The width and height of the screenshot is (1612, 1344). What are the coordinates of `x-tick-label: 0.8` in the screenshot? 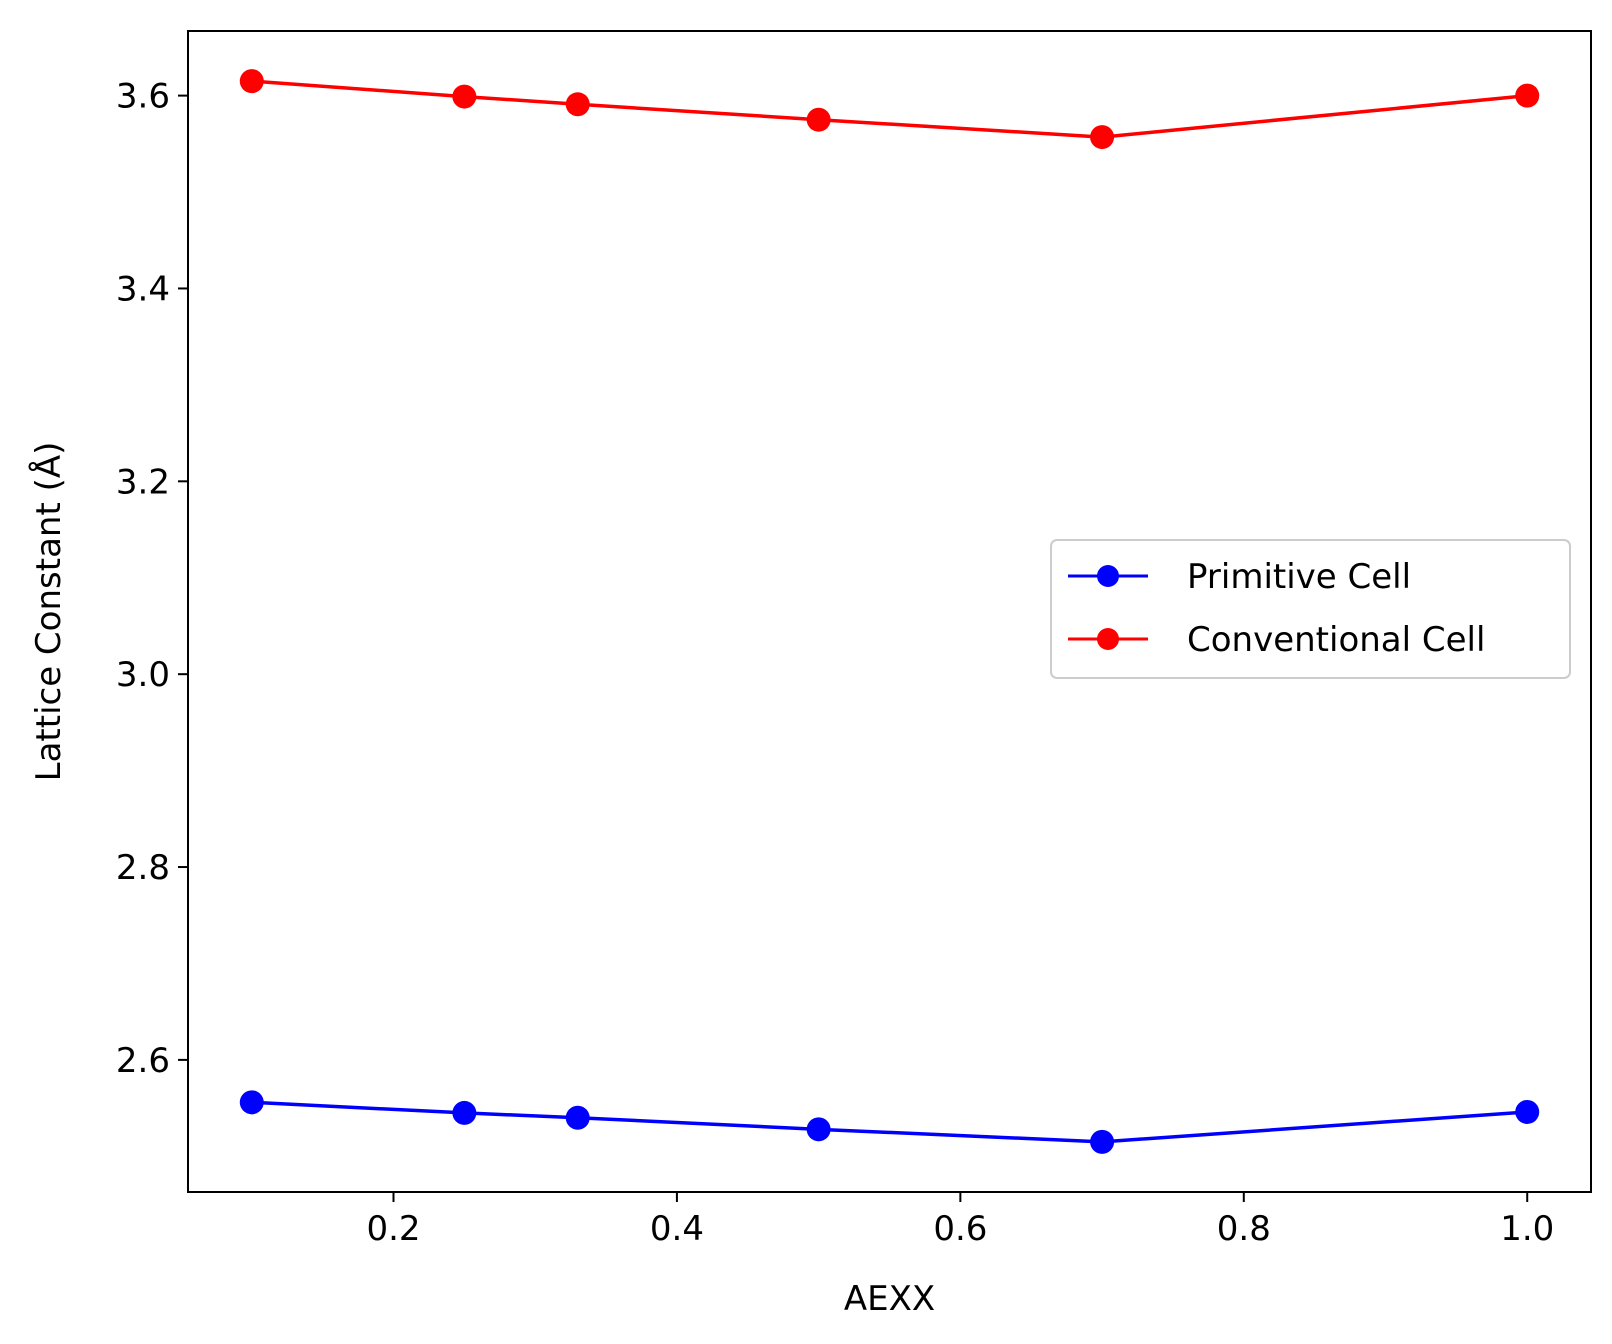 It's located at (1244, 1229).